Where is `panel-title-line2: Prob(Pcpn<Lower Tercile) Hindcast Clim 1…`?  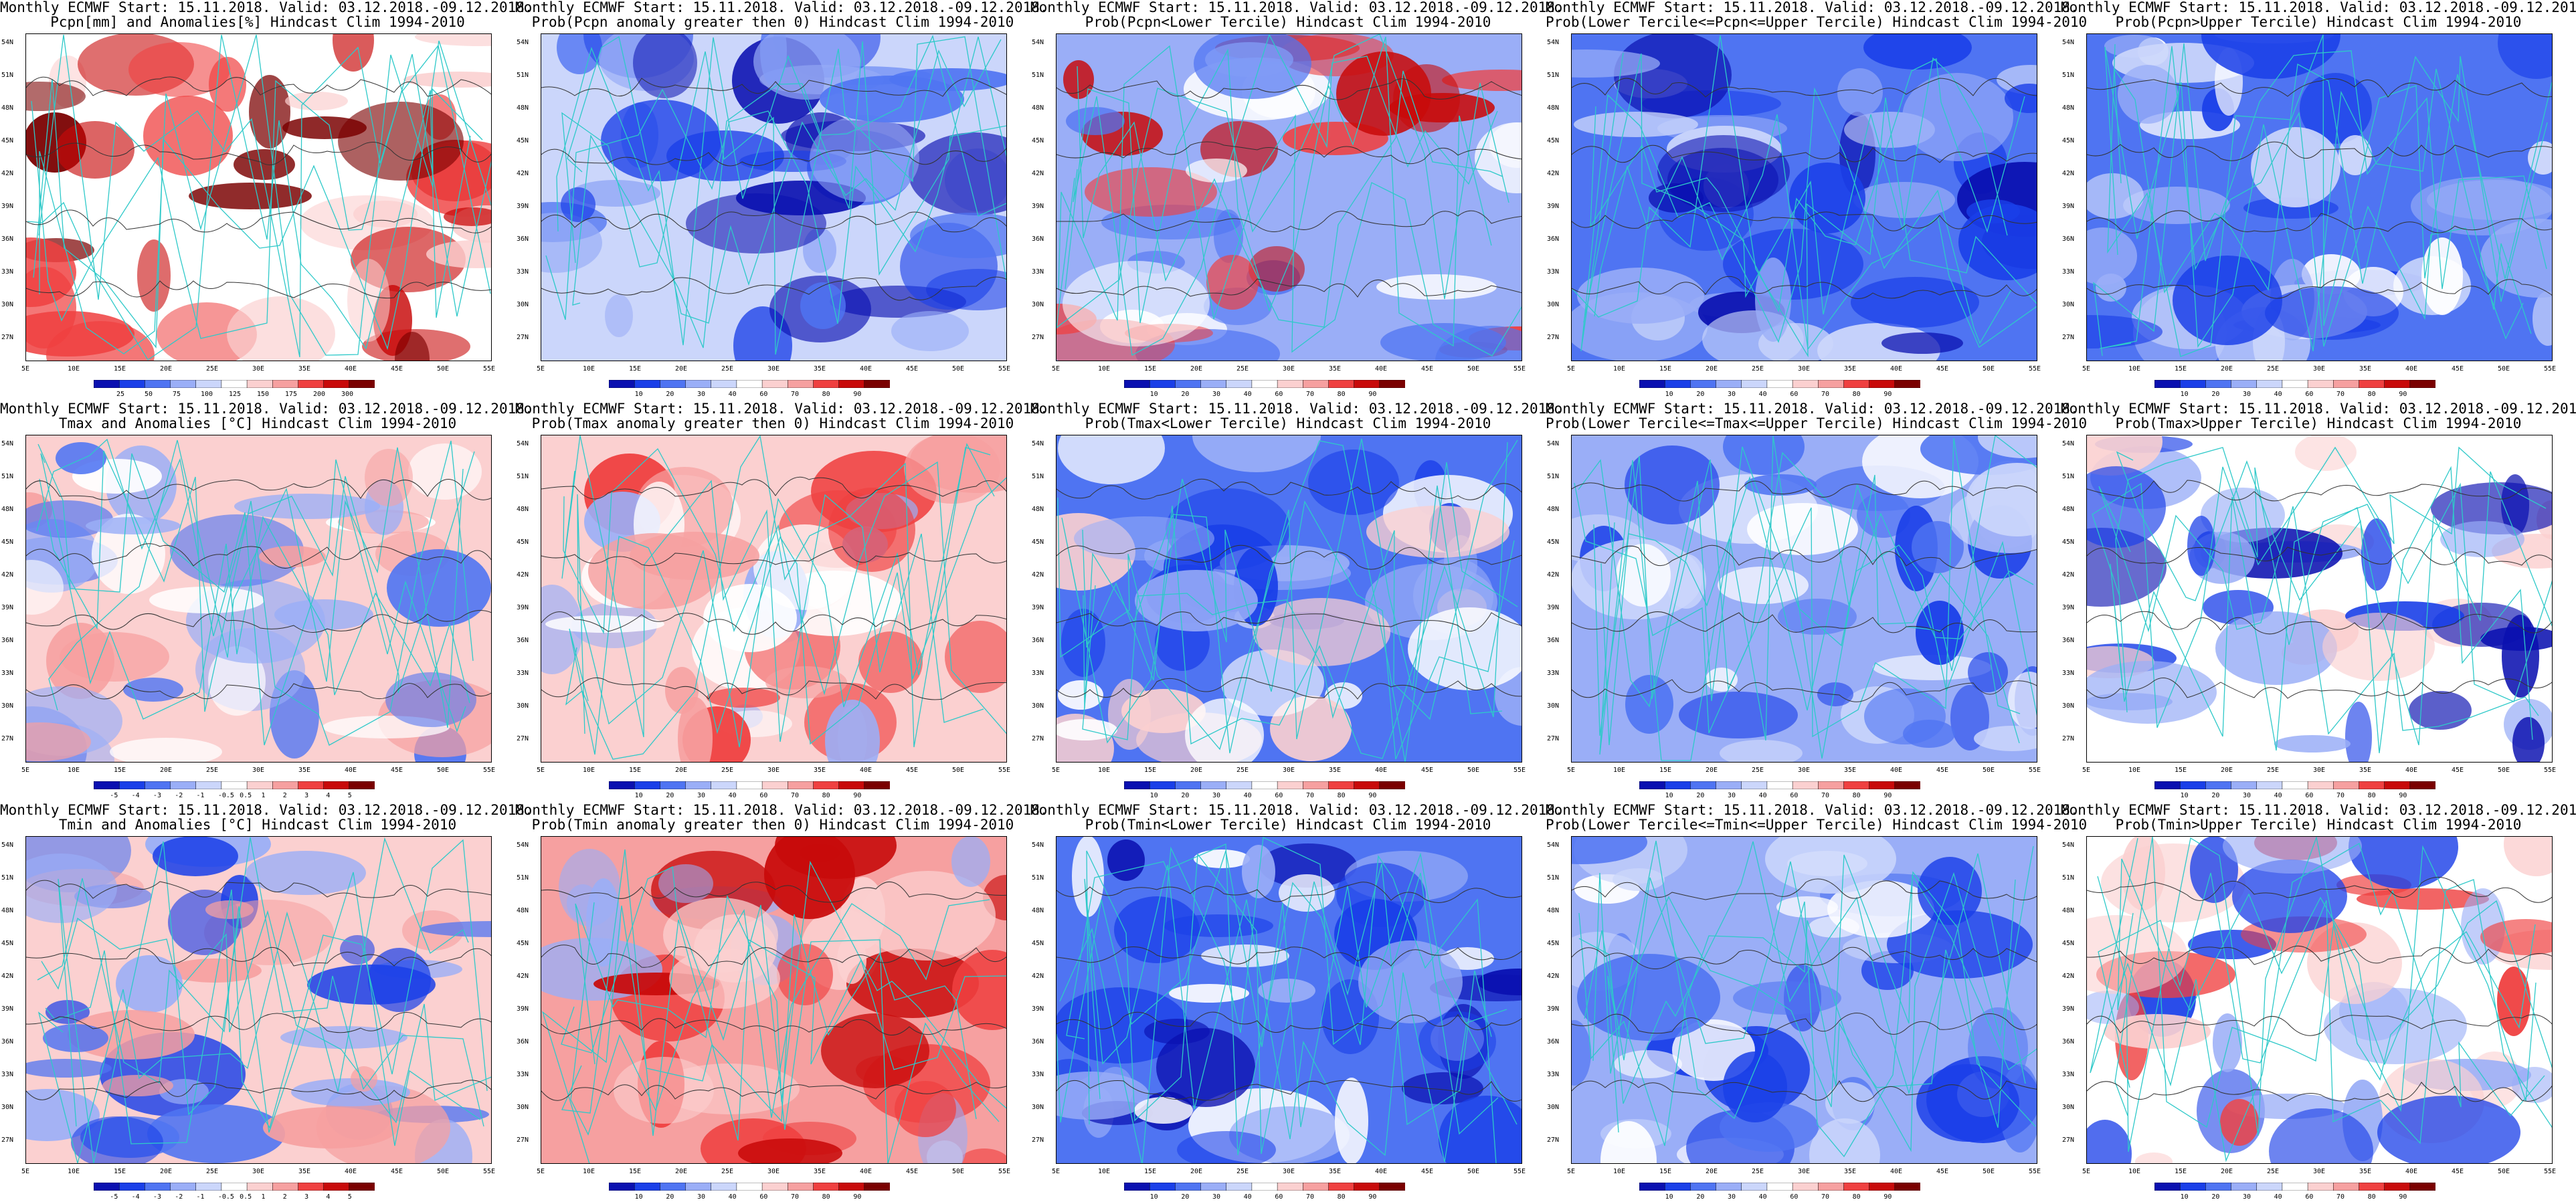
panel-title-line2: Prob(Pcpn<Lower Tercile) Hindcast Clim 1… is located at coordinates (1288, 22).